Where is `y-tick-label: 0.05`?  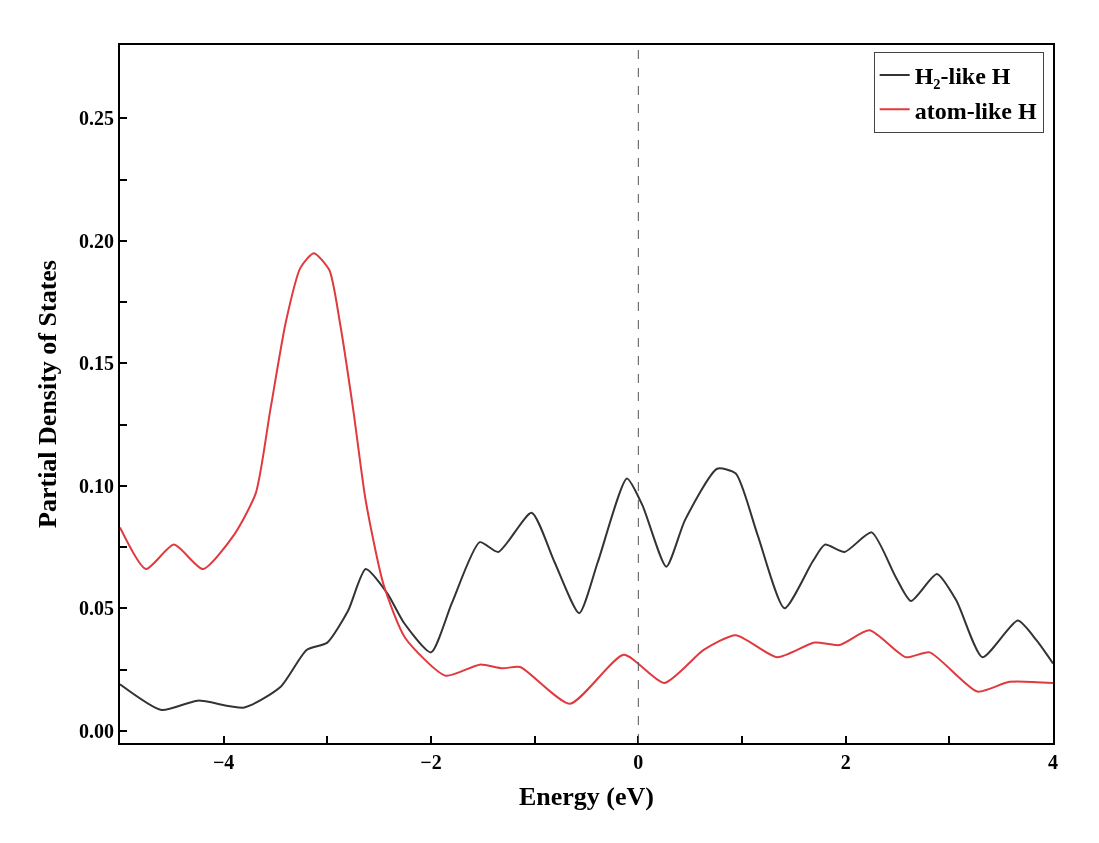 y-tick-label: 0.05 is located at coordinates (96, 608).